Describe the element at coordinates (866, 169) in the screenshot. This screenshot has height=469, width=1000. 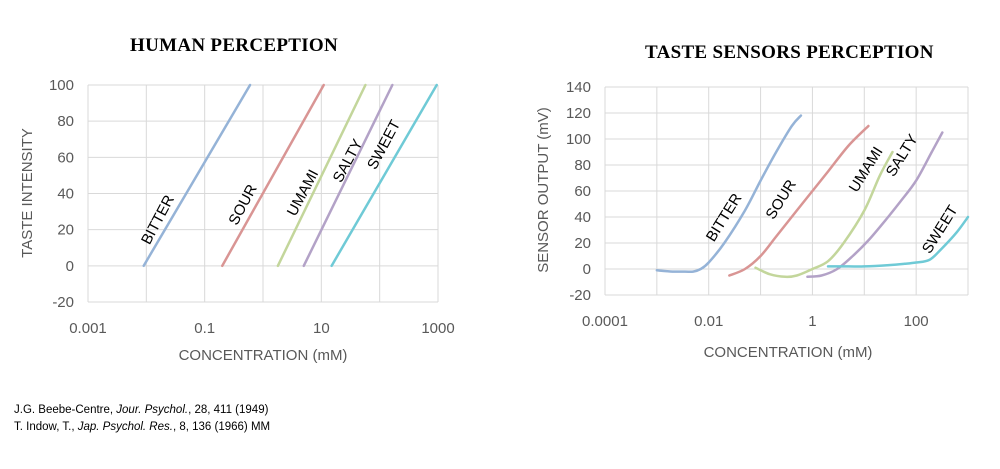
I see `sensor-series-umami-label: UMAMI` at that location.